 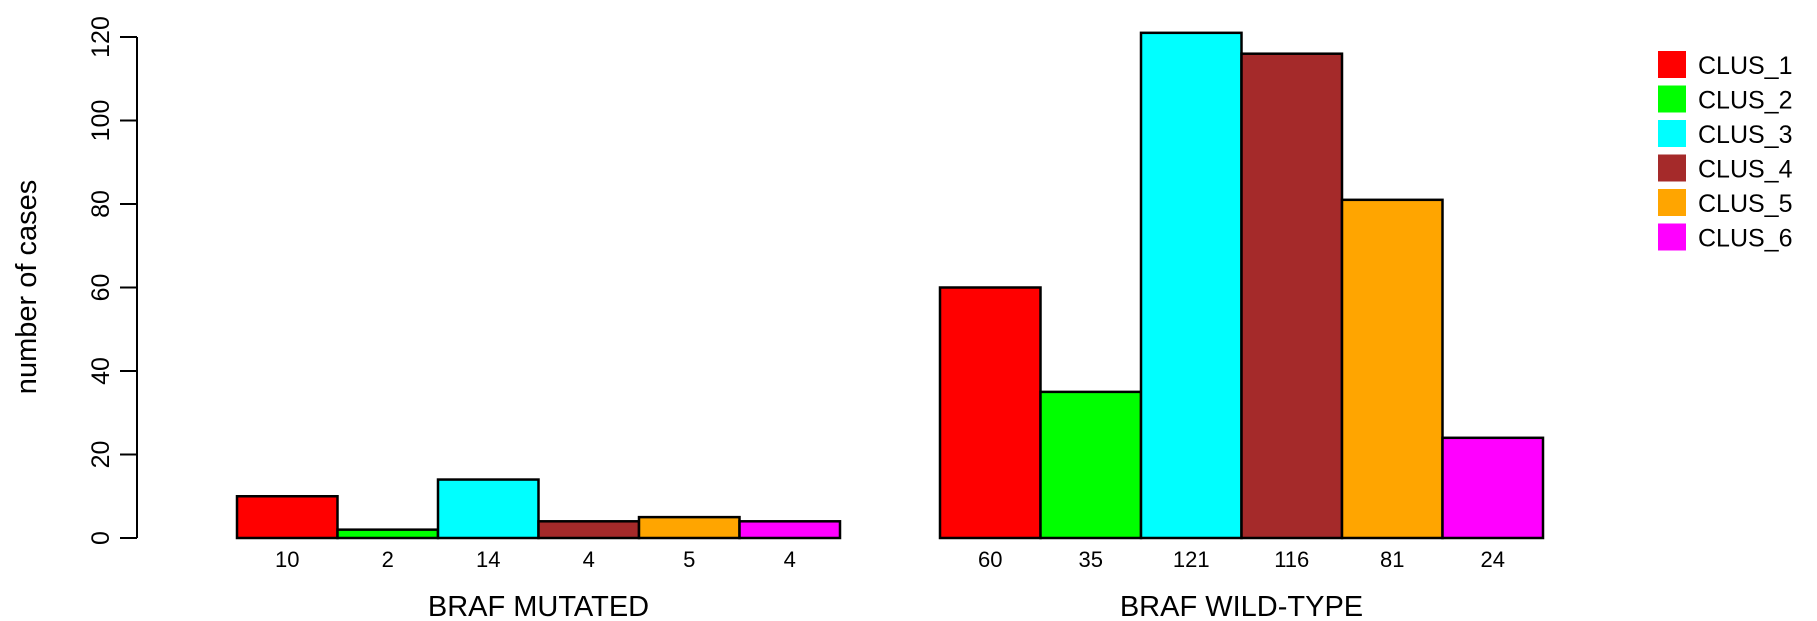 I want to click on y-tick-label: 80, so click(x=101, y=204).